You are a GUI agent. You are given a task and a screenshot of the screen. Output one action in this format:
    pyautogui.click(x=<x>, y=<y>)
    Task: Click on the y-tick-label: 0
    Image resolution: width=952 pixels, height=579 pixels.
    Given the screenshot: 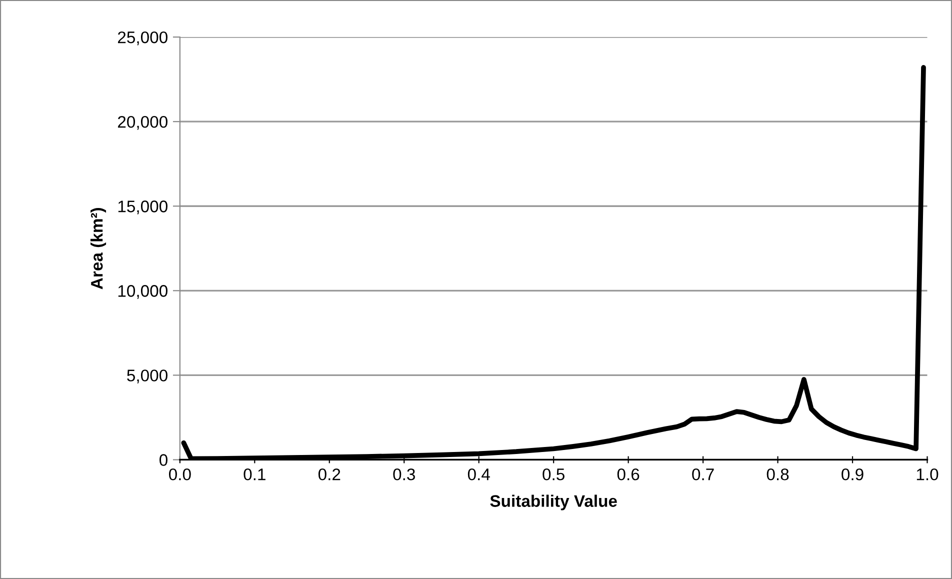 What is the action you would take?
    pyautogui.click(x=164, y=460)
    